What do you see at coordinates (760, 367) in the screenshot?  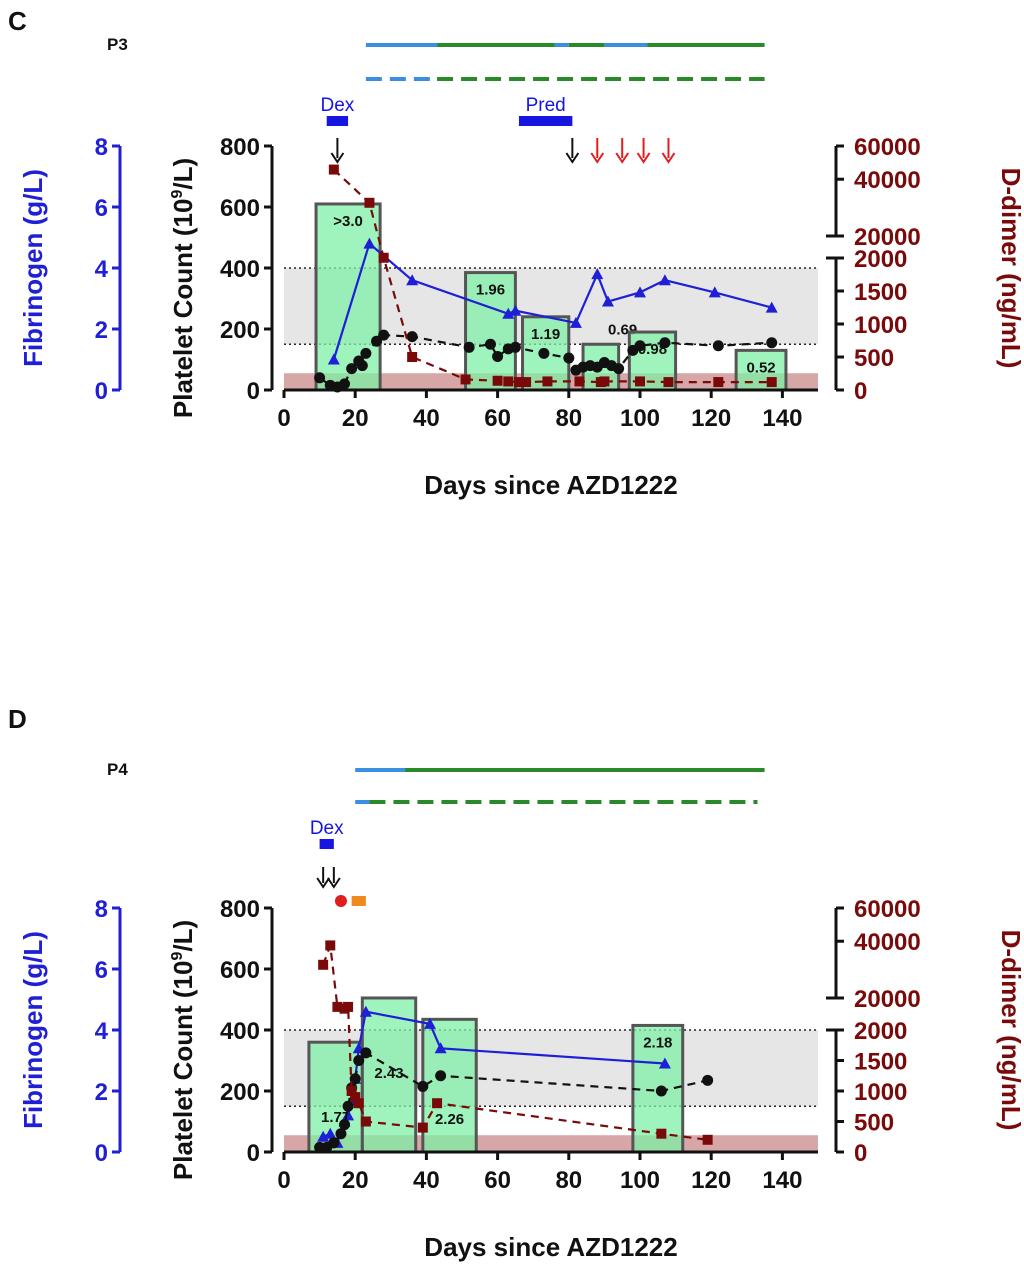 I see `bar-label: 0.52` at bounding box center [760, 367].